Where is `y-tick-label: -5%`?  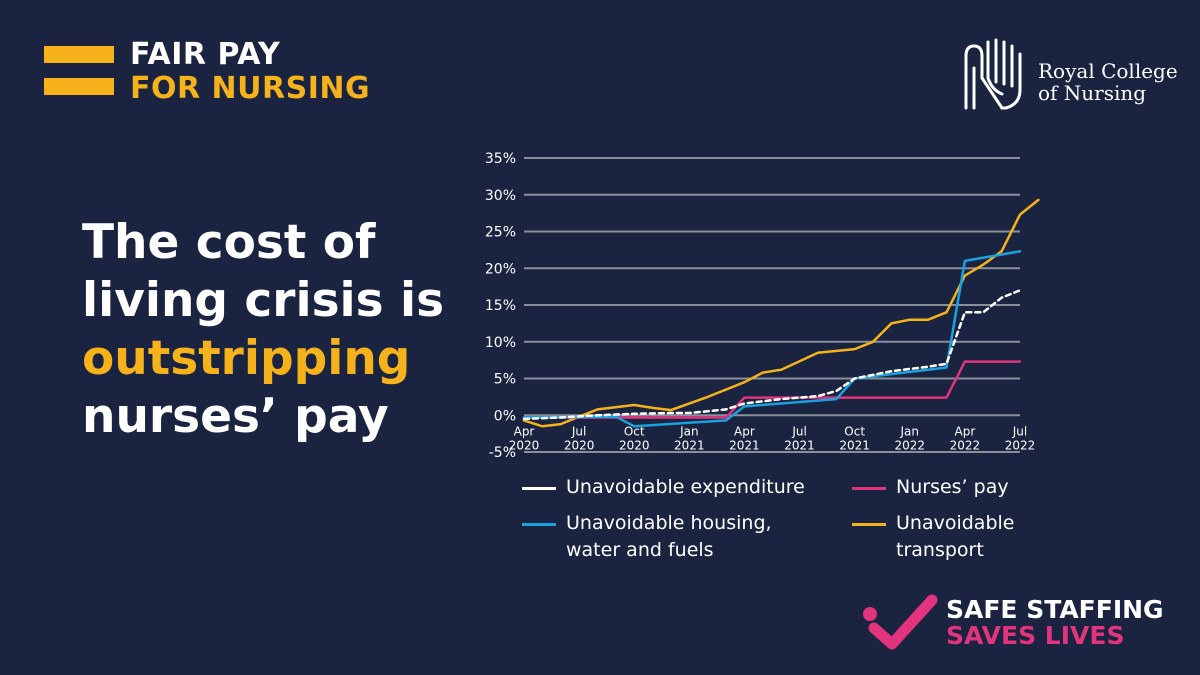 y-tick-label: -5% is located at coordinates (502, 453).